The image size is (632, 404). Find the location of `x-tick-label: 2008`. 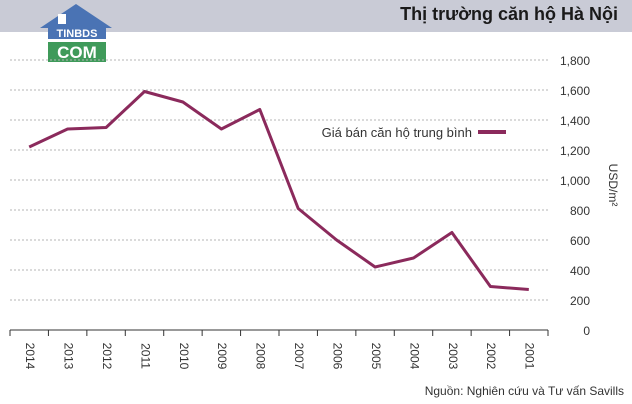

x-tick-label: 2008 is located at coordinates (261, 356).